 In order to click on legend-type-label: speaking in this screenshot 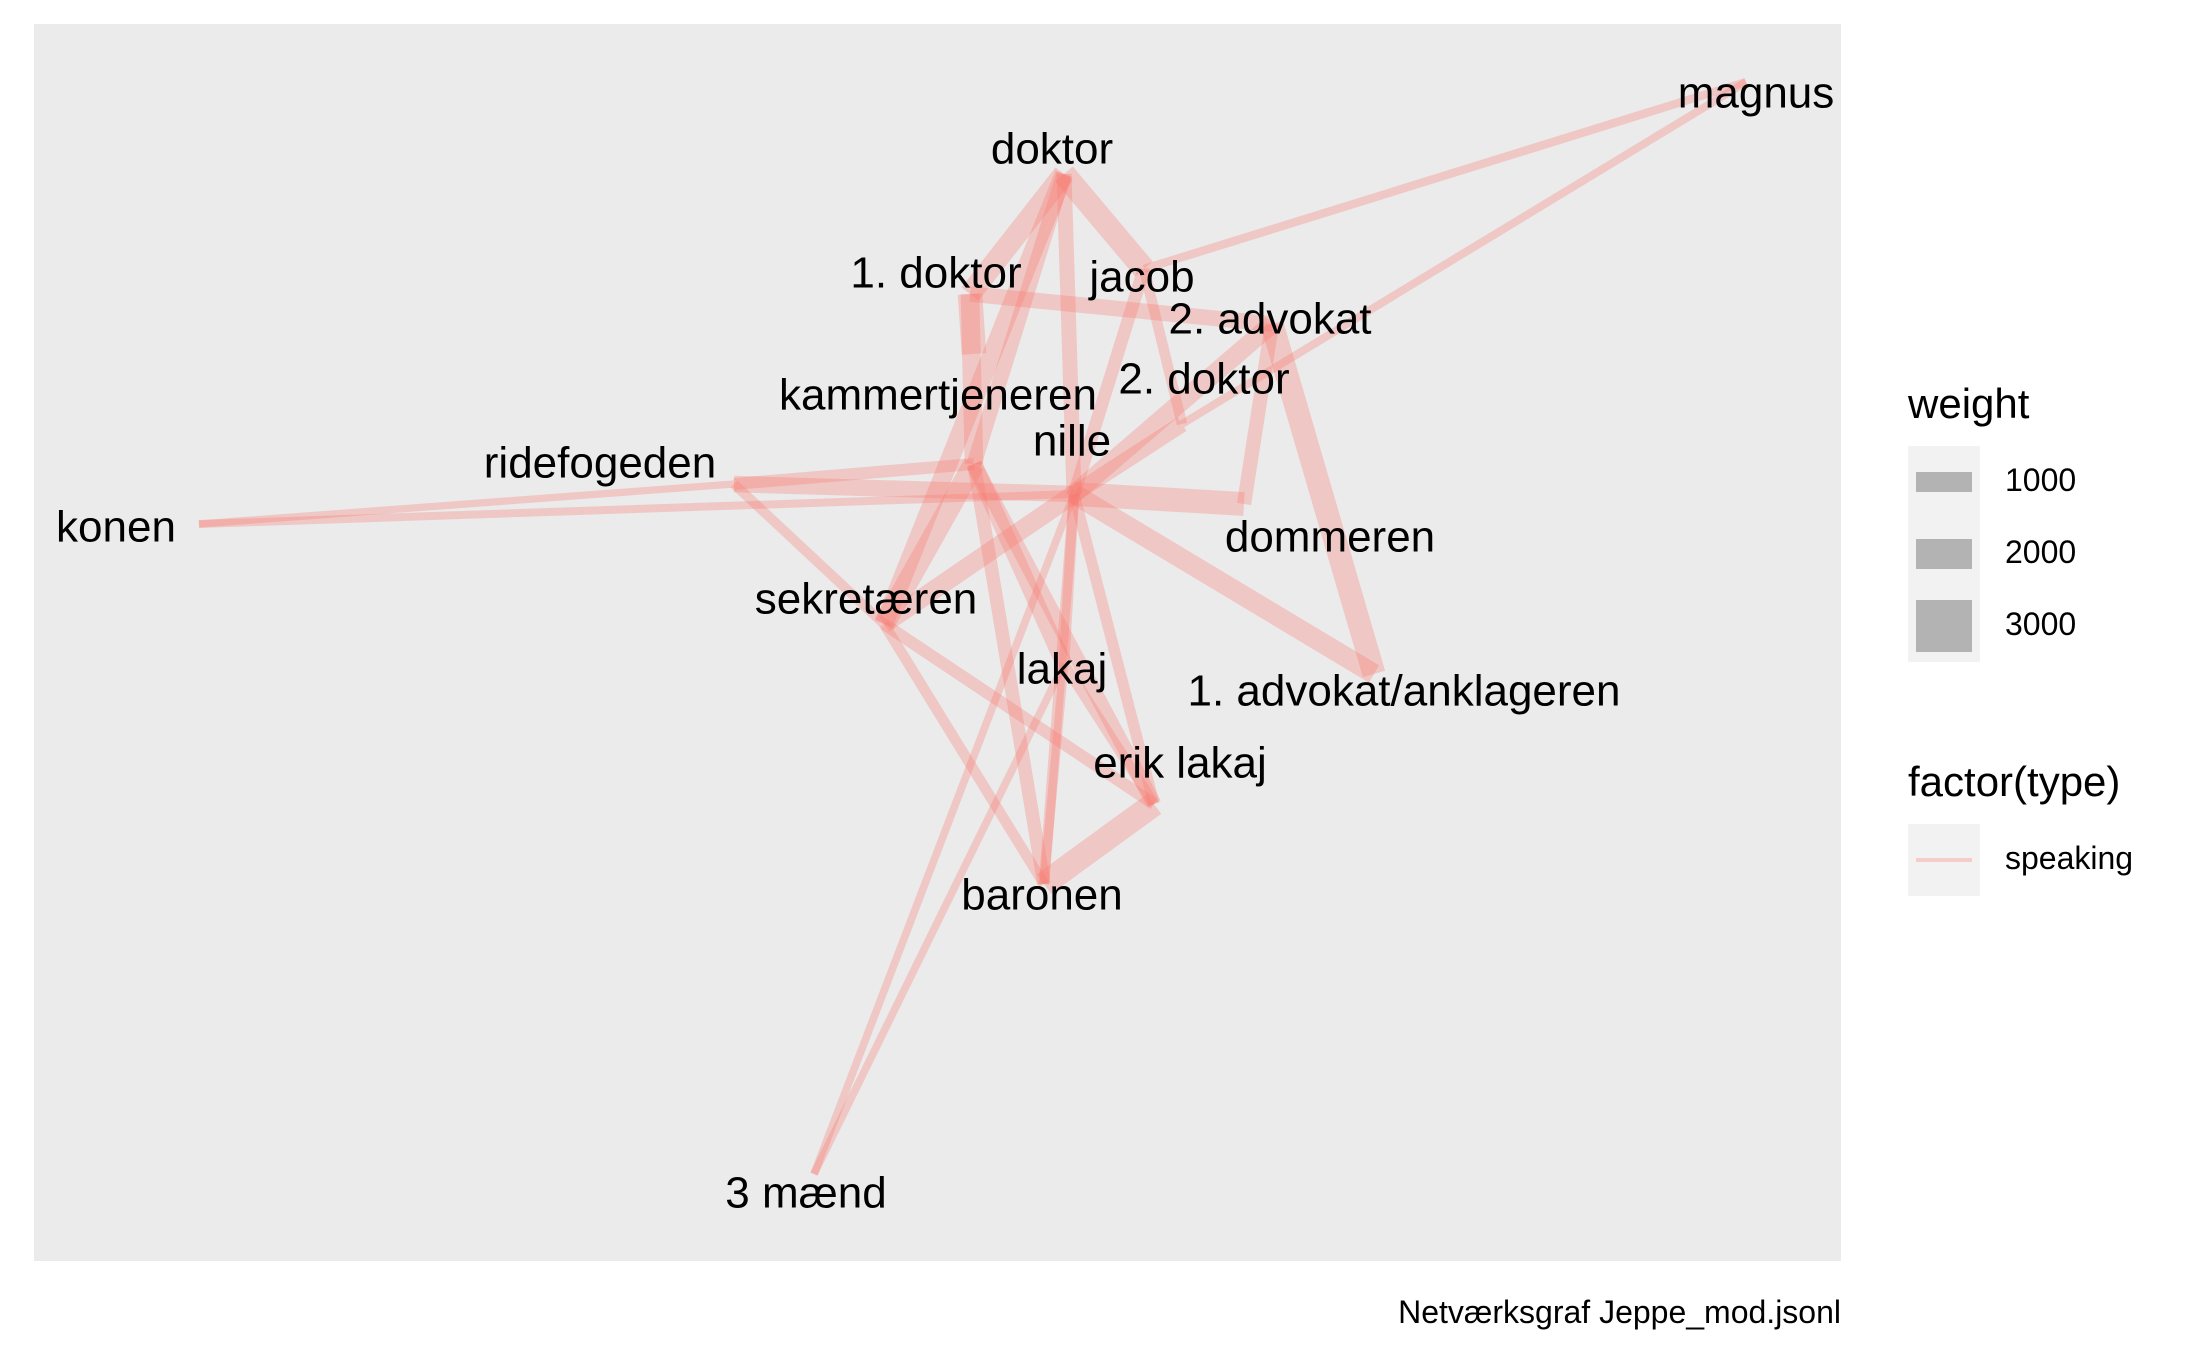, I will do `click(2069, 858)`.